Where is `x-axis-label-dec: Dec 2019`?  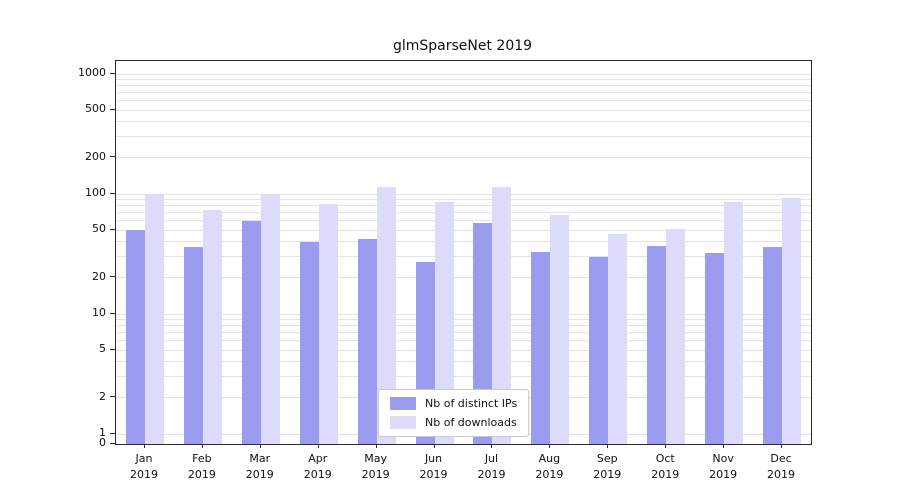
x-axis-label-dec: Dec 2019 is located at coordinates (781, 466).